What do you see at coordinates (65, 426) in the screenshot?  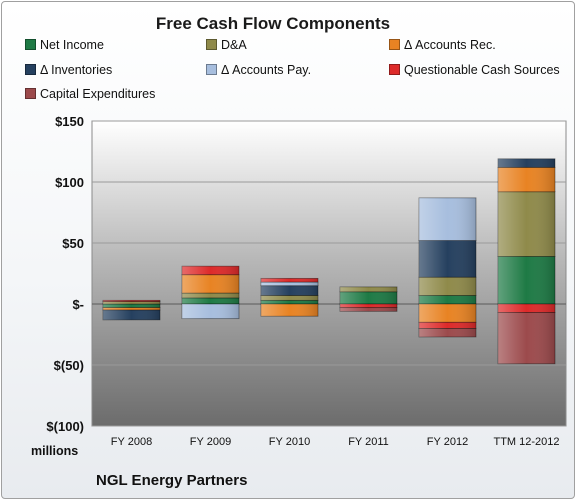 I see `y-tick-label: $(100)` at bounding box center [65, 426].